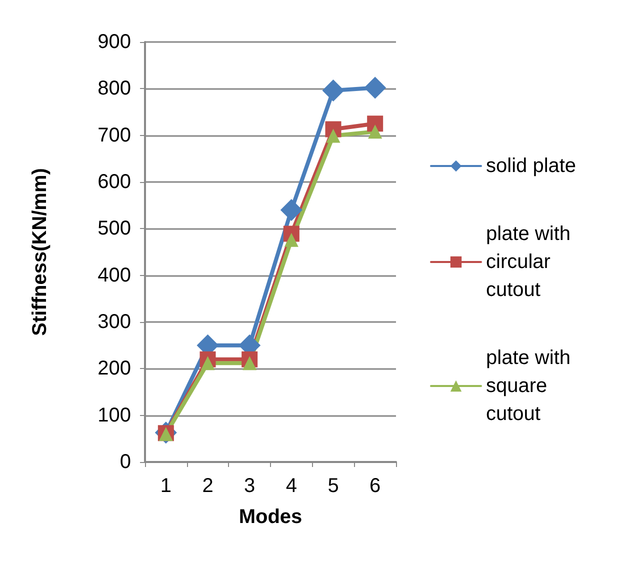 The height and width of the screenshot is (580, 621). I want to click on legend-label: plate with square cutout, so click(531, 386).